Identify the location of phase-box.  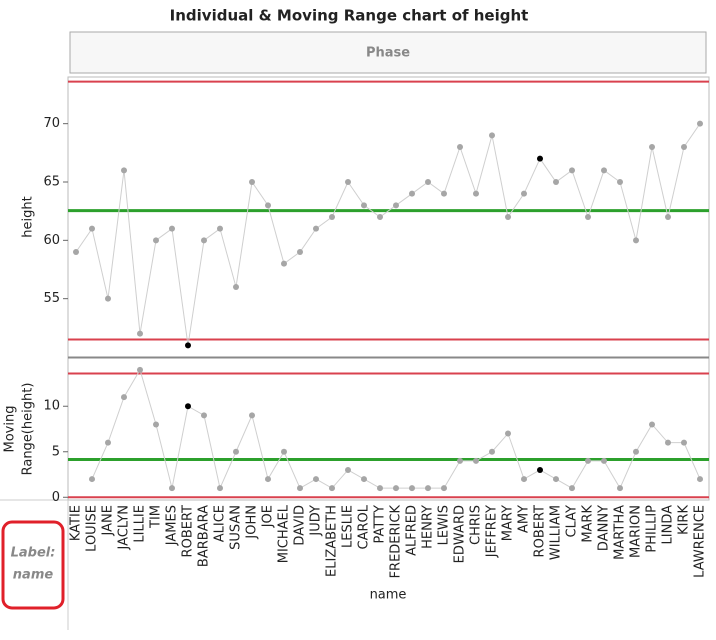
(388, 52).